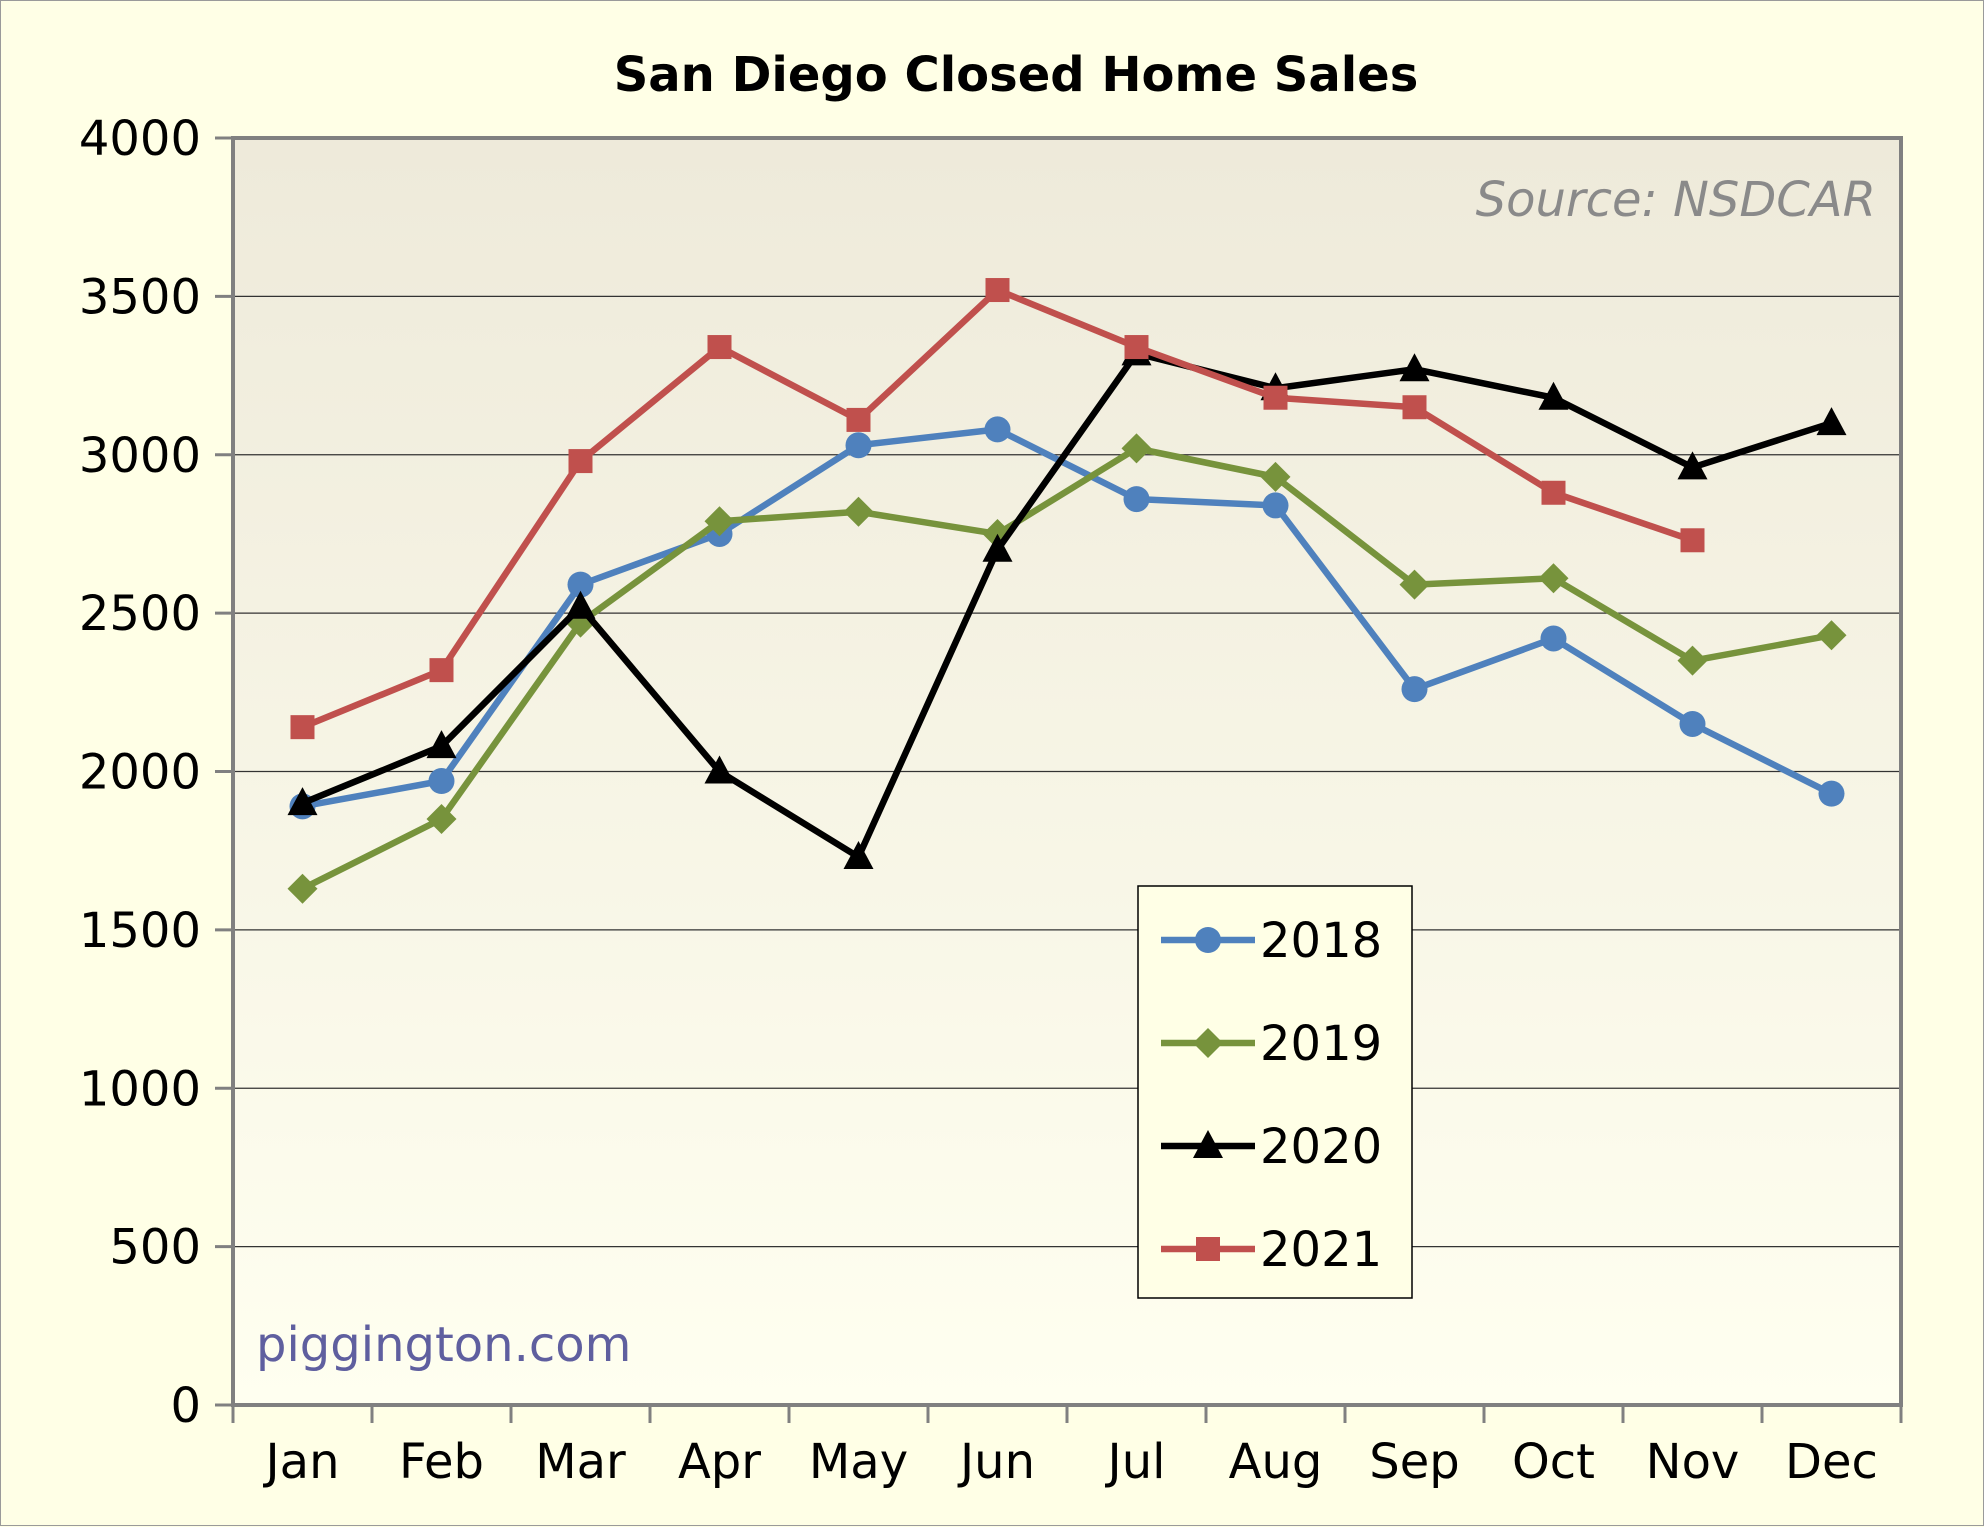 The height and width of the screenshot is (1527, 1984). What do you see at coordinates (1831, 635) in the screenshot?
I see `data-point-2019-Dec` at bounding box center [1831, 635].